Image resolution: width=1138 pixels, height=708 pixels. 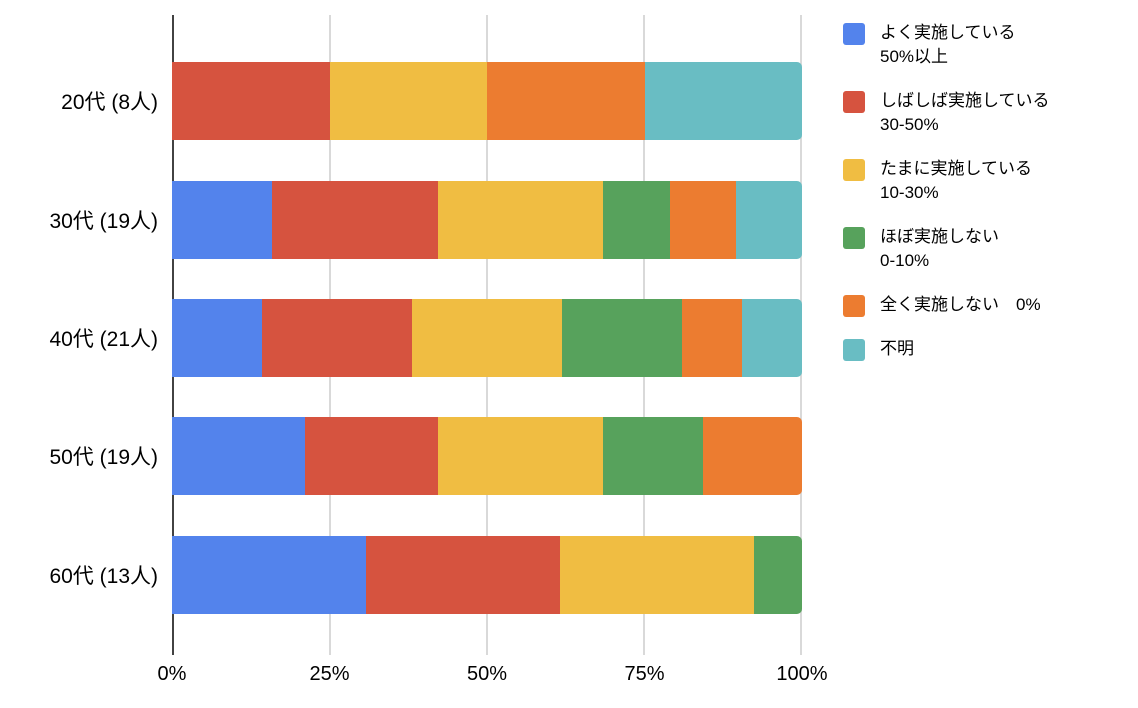 What do you see at coordinates (914, 56) in the screenshot?
I see `legend-label-line: 50%以上` at bounding box center [914, 56].